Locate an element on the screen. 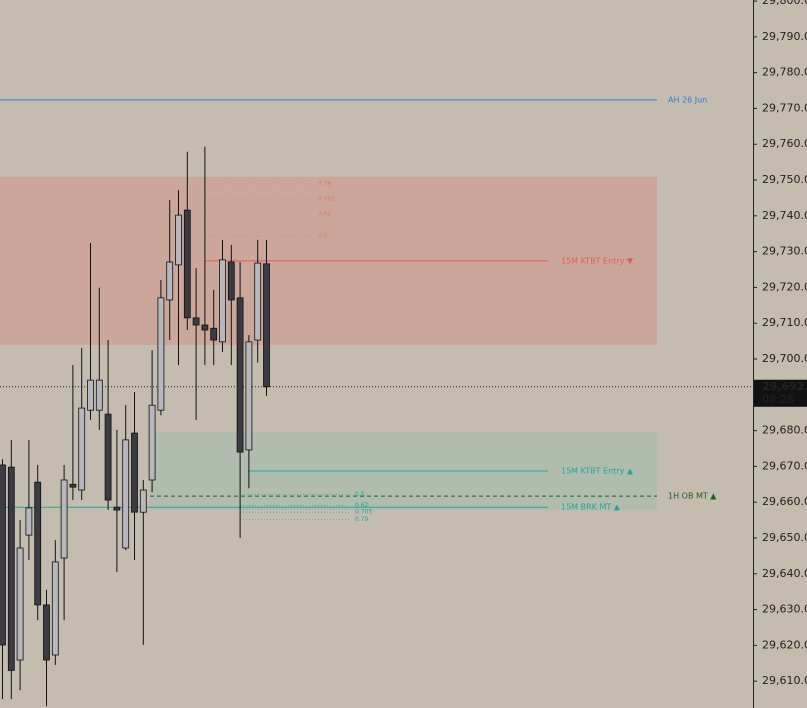 The width and height of the screenshot is (807, 708). current-price-label: 29,692.25 is located at coordinates (784, 386).